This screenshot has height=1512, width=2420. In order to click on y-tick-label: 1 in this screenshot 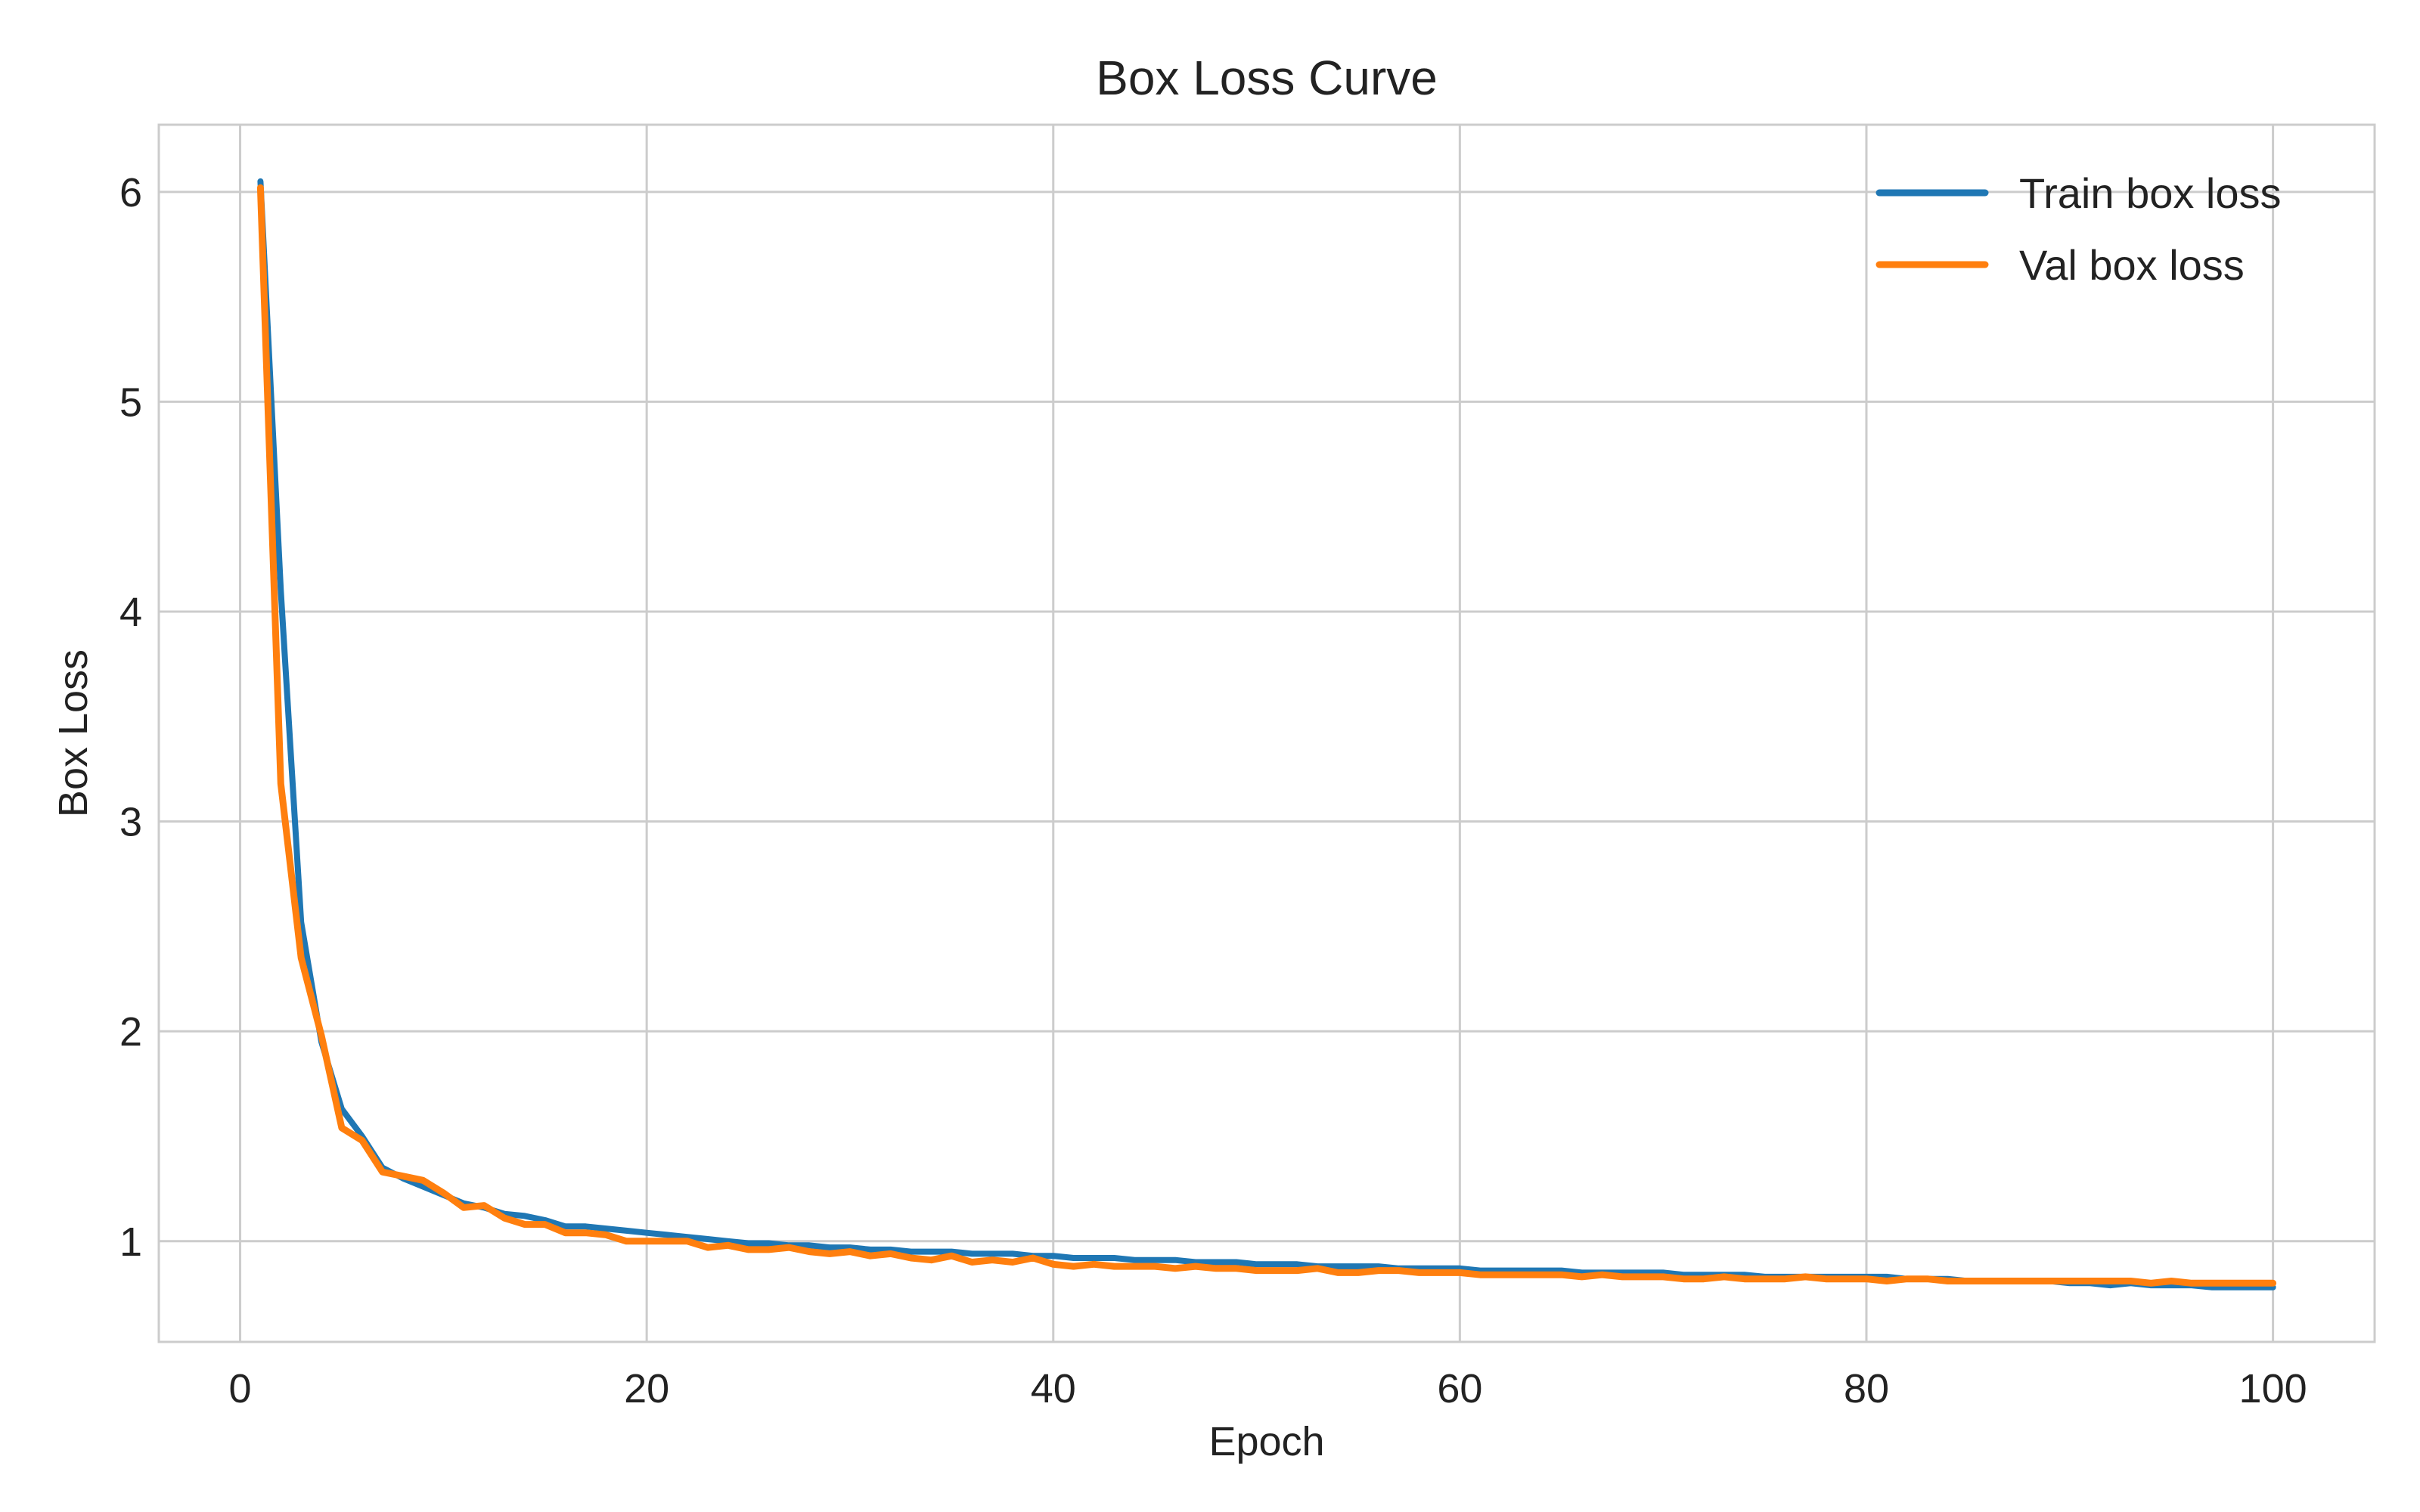, I will do `click(130, 1242)`.